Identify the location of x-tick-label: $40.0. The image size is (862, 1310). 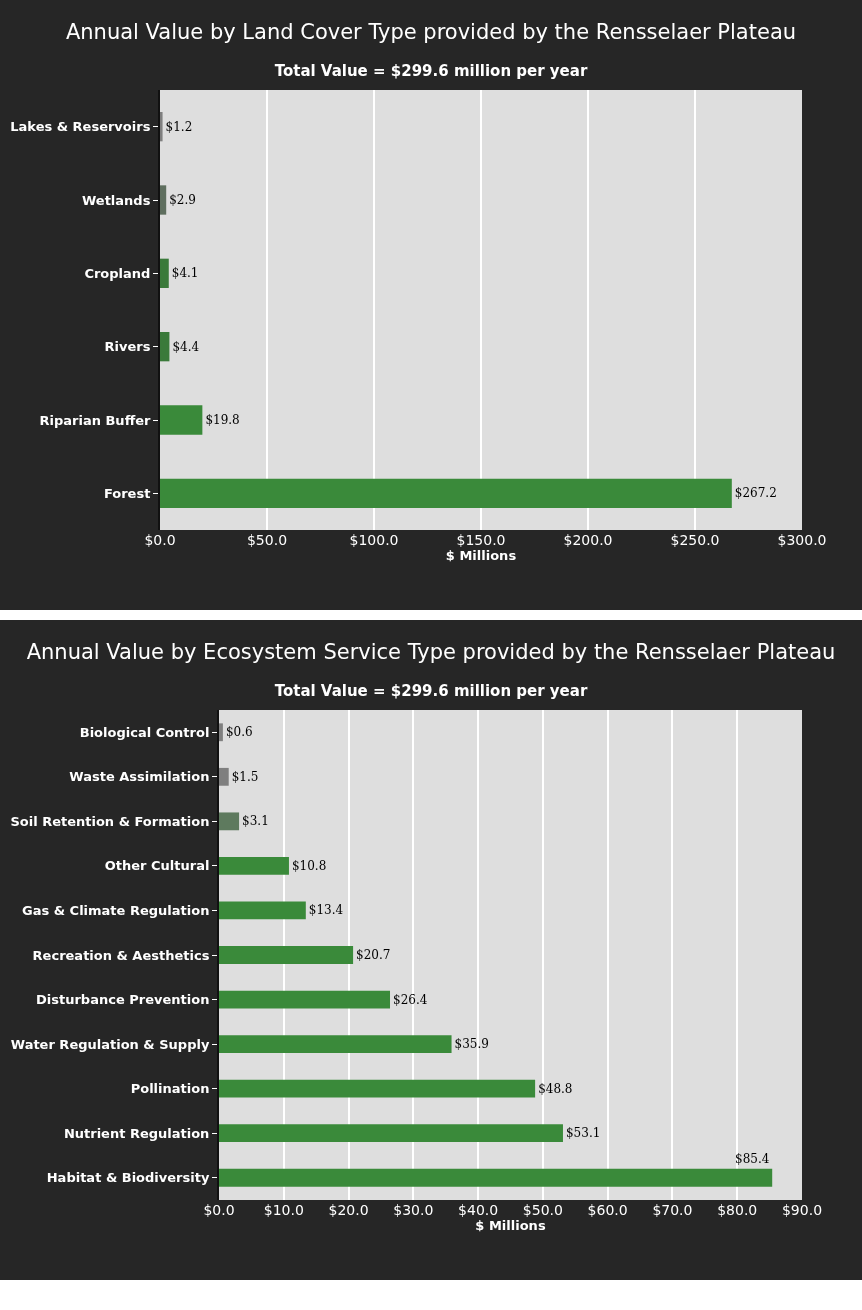
(478, 1210).